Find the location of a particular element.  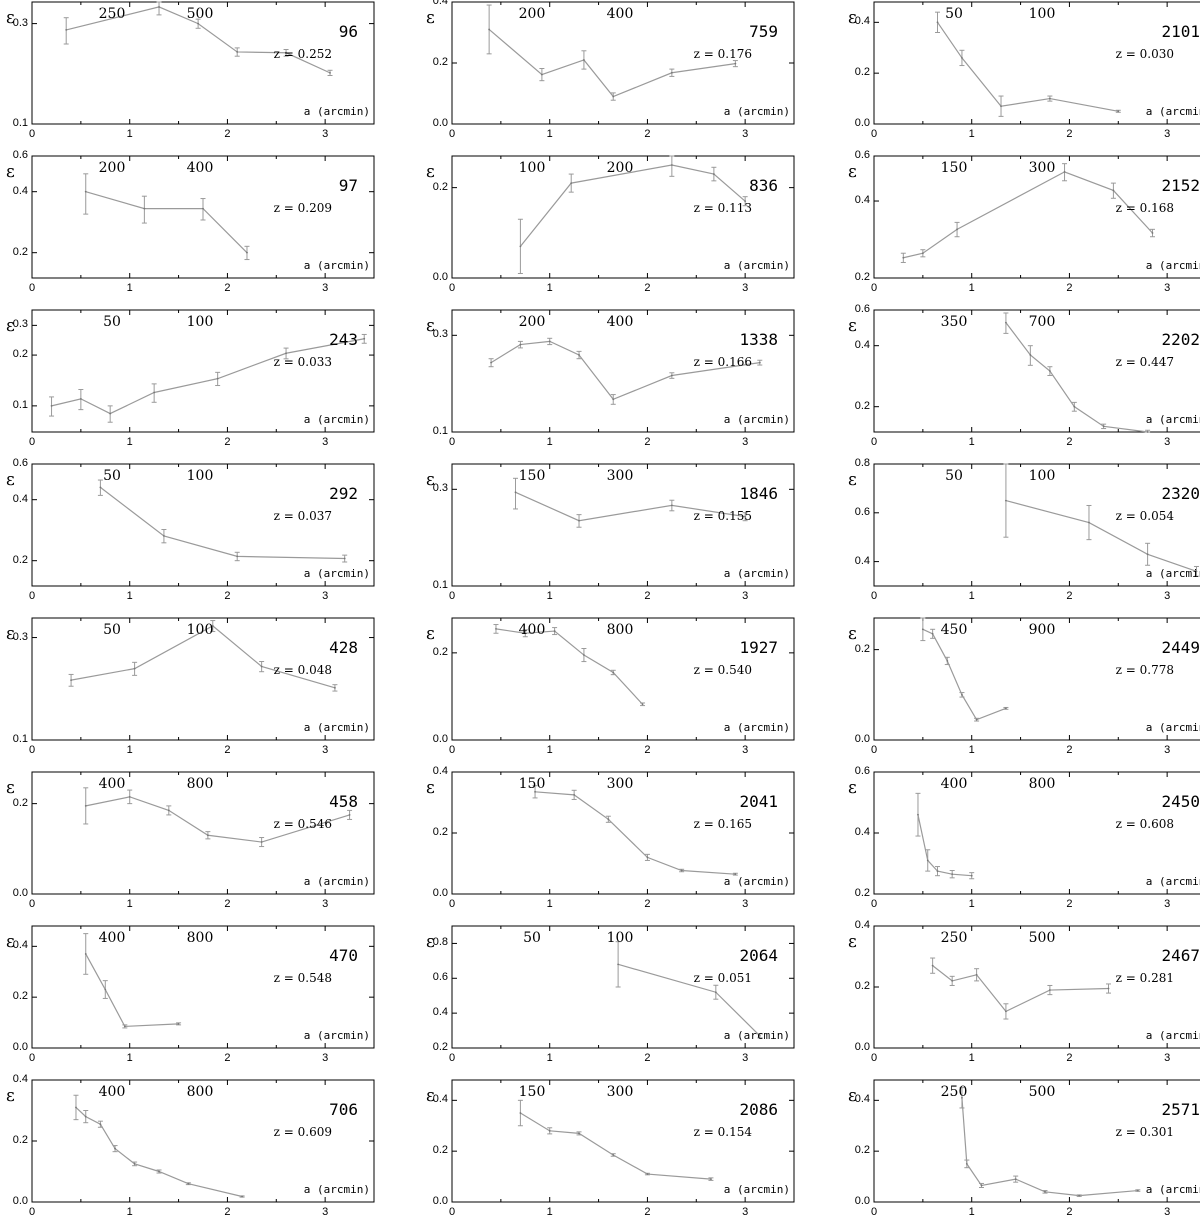

redshift-label: z = 0.176 is located at coordinates (722, 54).